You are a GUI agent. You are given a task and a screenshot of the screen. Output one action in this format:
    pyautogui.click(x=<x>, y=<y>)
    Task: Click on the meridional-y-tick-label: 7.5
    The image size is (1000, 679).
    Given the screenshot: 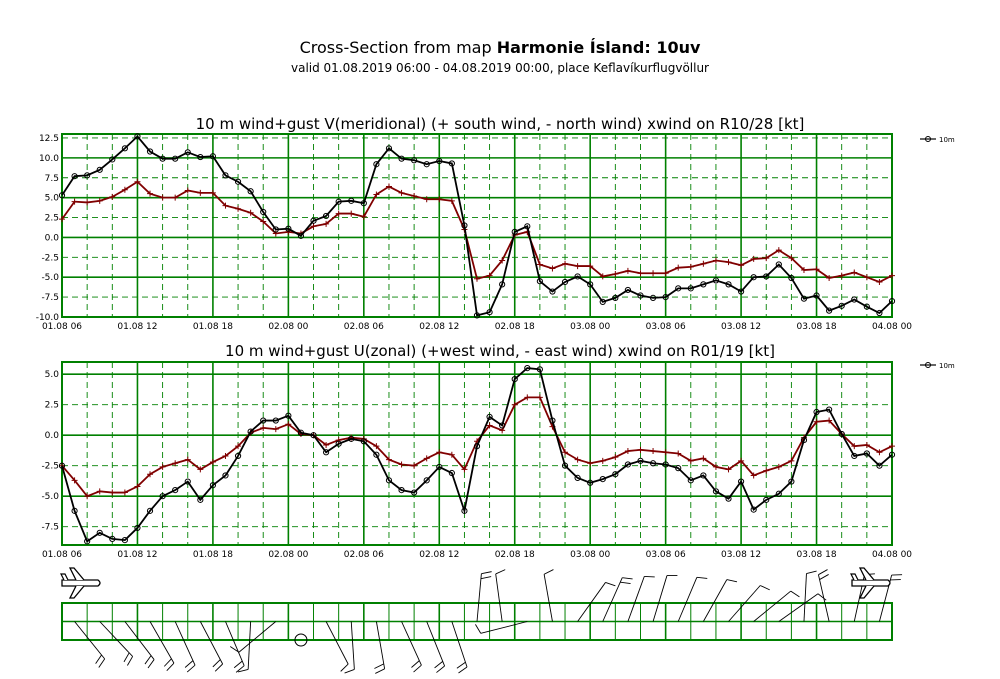 What is the action you would take?
    pyautogui.click(x=52, y=179)
    